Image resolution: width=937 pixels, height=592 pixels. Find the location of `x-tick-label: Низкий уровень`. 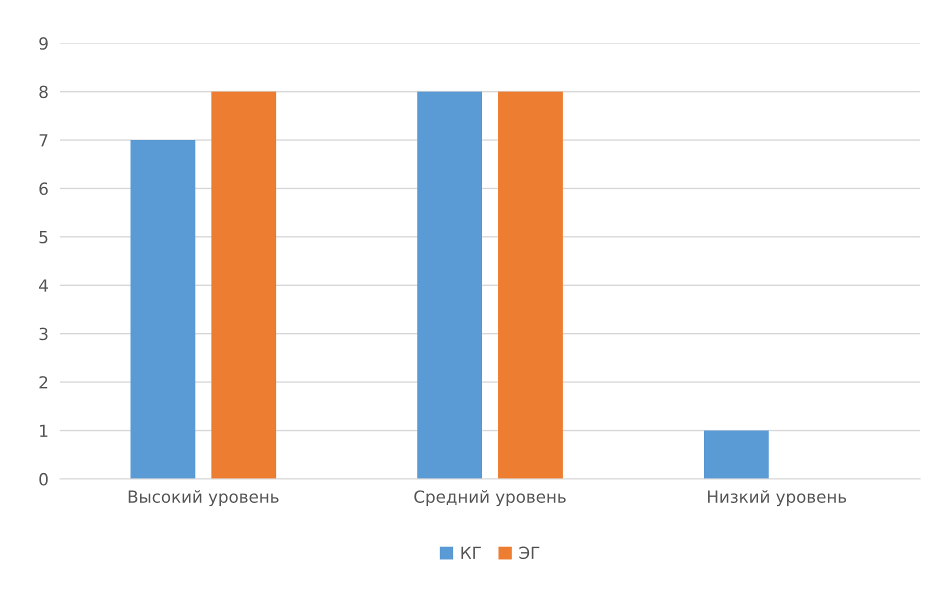

x-tick-label: Низкий уровень is located at coordinates (777, 498).